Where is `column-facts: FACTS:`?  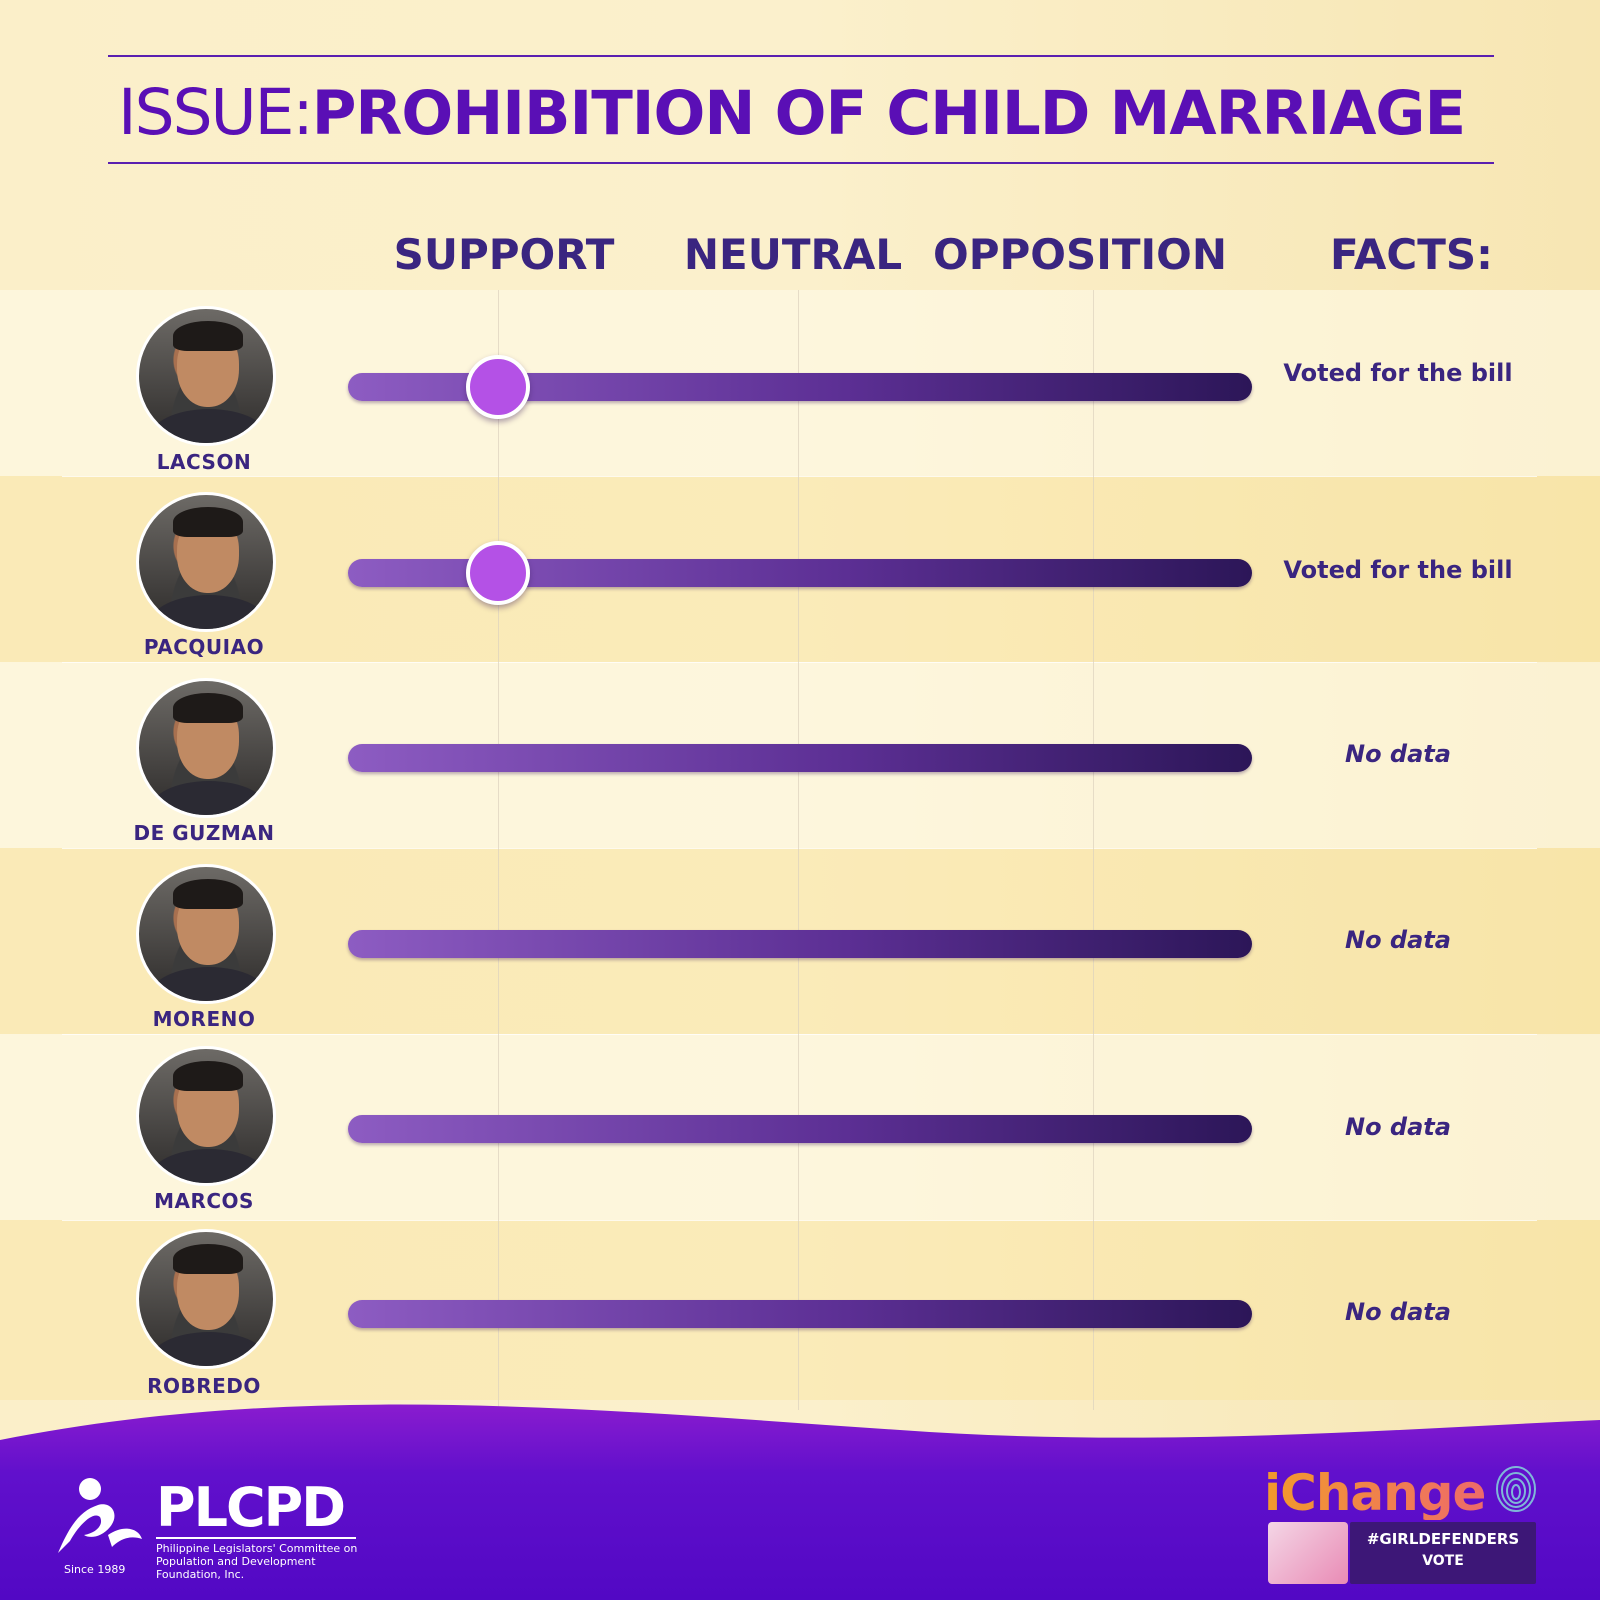 column-facts: FACTS: is located at coordinates (1411, 254).